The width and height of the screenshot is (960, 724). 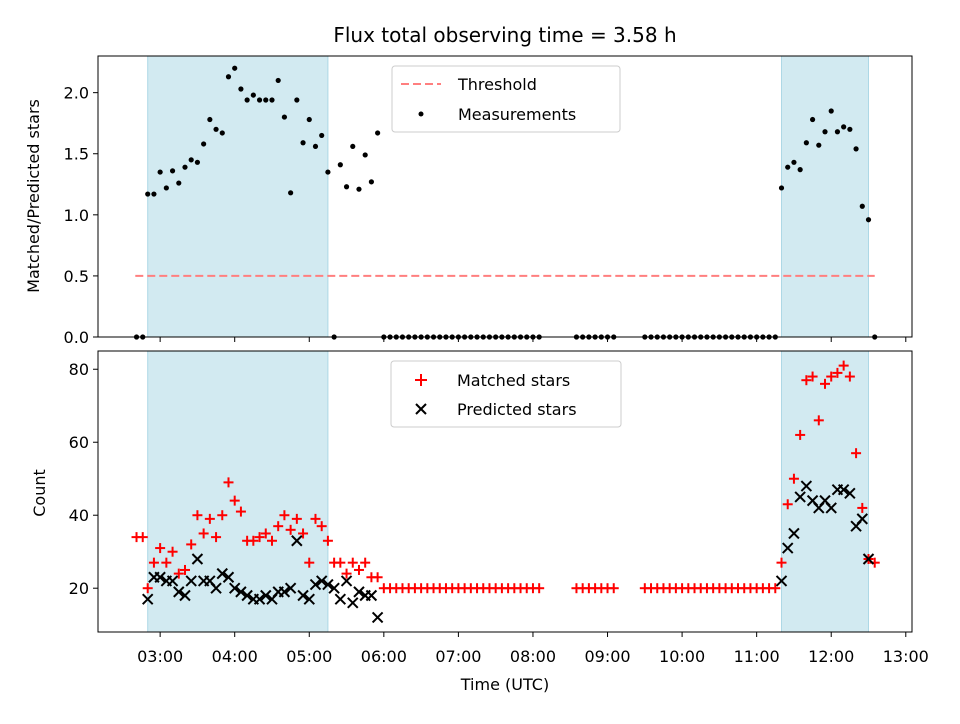 I want to click on x-axis-label: Time (UTC), so click(x=504, y=684).